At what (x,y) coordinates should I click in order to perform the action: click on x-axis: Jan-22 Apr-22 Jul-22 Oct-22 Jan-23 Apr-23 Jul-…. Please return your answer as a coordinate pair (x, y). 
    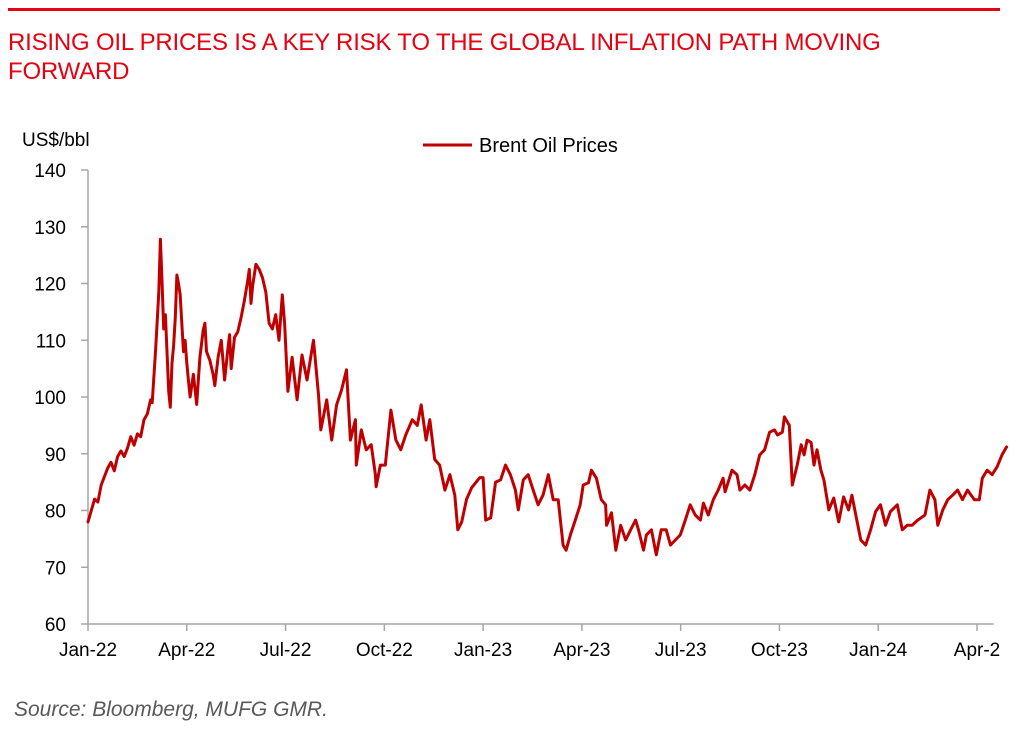
    Looking at the image, I should click on (529, 642).